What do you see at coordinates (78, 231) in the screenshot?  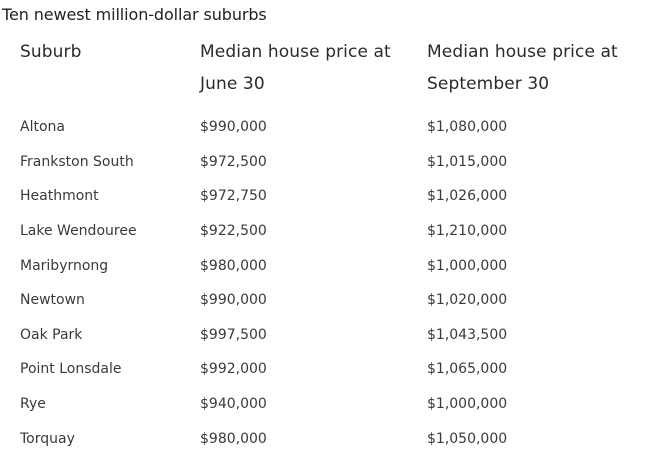 I see `cell-suburb: Lake Wendouree` at bounding box center [78, 231].